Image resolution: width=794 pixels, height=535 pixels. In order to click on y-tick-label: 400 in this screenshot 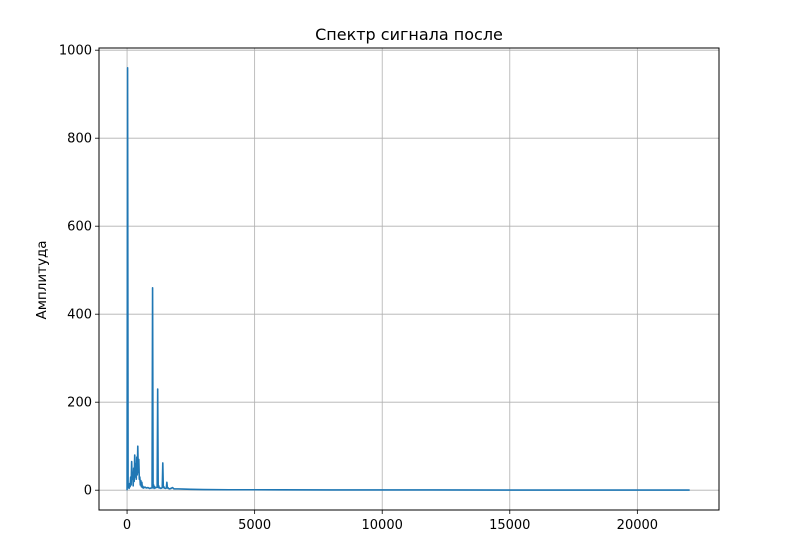, I will do `click(79, 315)`.